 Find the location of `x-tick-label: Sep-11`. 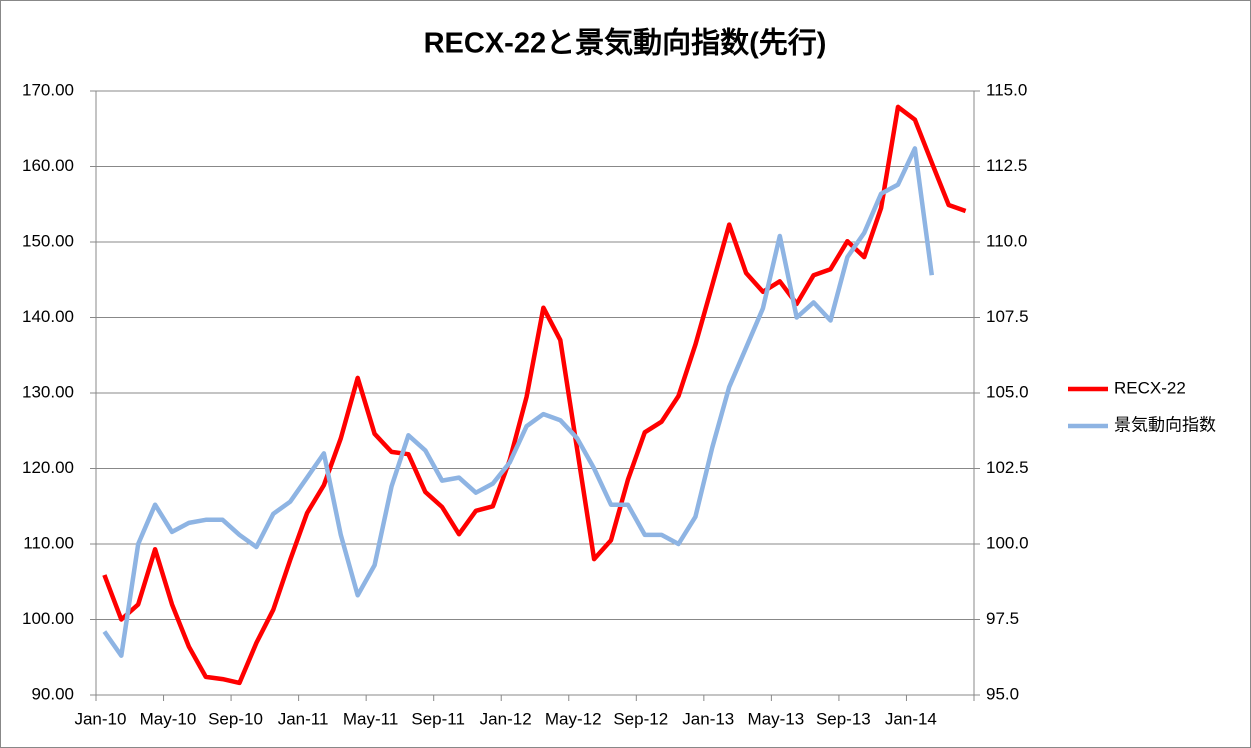

x-tick-label: Sep-11 is located at coordinates (438, 718).